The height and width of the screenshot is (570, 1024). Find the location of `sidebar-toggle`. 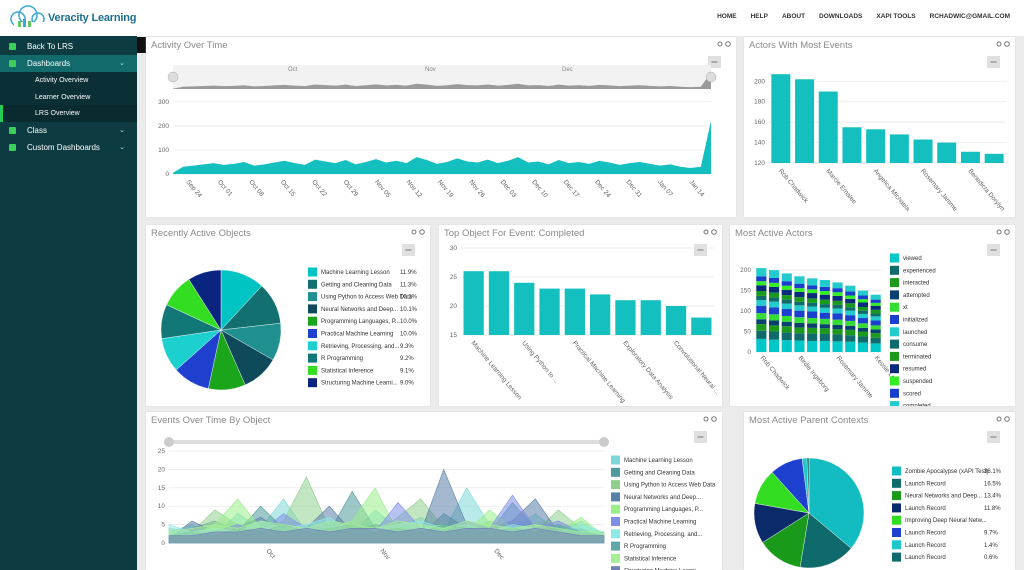

sidebar-toggle is located at coordinates (142, 45).